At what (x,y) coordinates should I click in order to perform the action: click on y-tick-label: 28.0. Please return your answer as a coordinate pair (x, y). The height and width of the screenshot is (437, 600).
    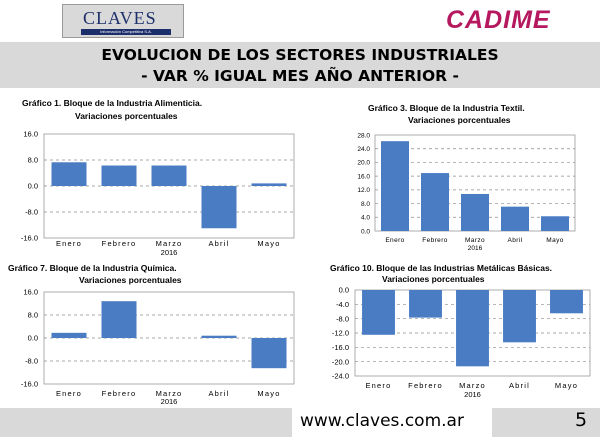
    Looking at the image, I should click on (363, 135).